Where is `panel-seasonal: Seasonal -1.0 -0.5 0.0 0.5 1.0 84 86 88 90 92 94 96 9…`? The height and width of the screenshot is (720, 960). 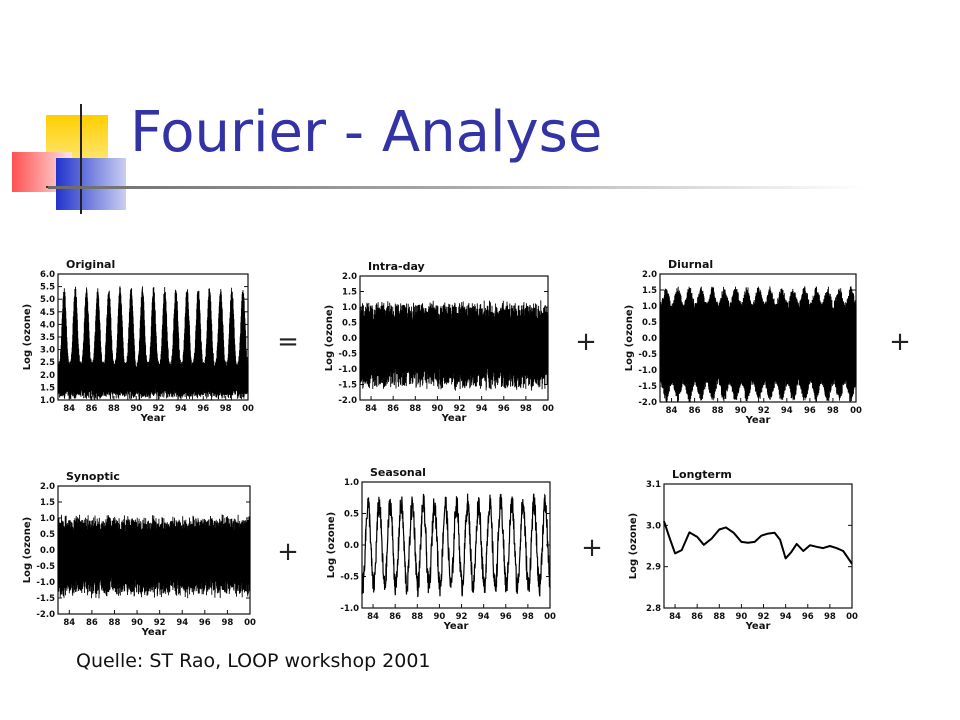 panel-seasonal: Seasonal -1.0 -0.5 0.0 0.5 1.0 84 86 88 90 92 94 96 9… is located at coordinates (441, 549).